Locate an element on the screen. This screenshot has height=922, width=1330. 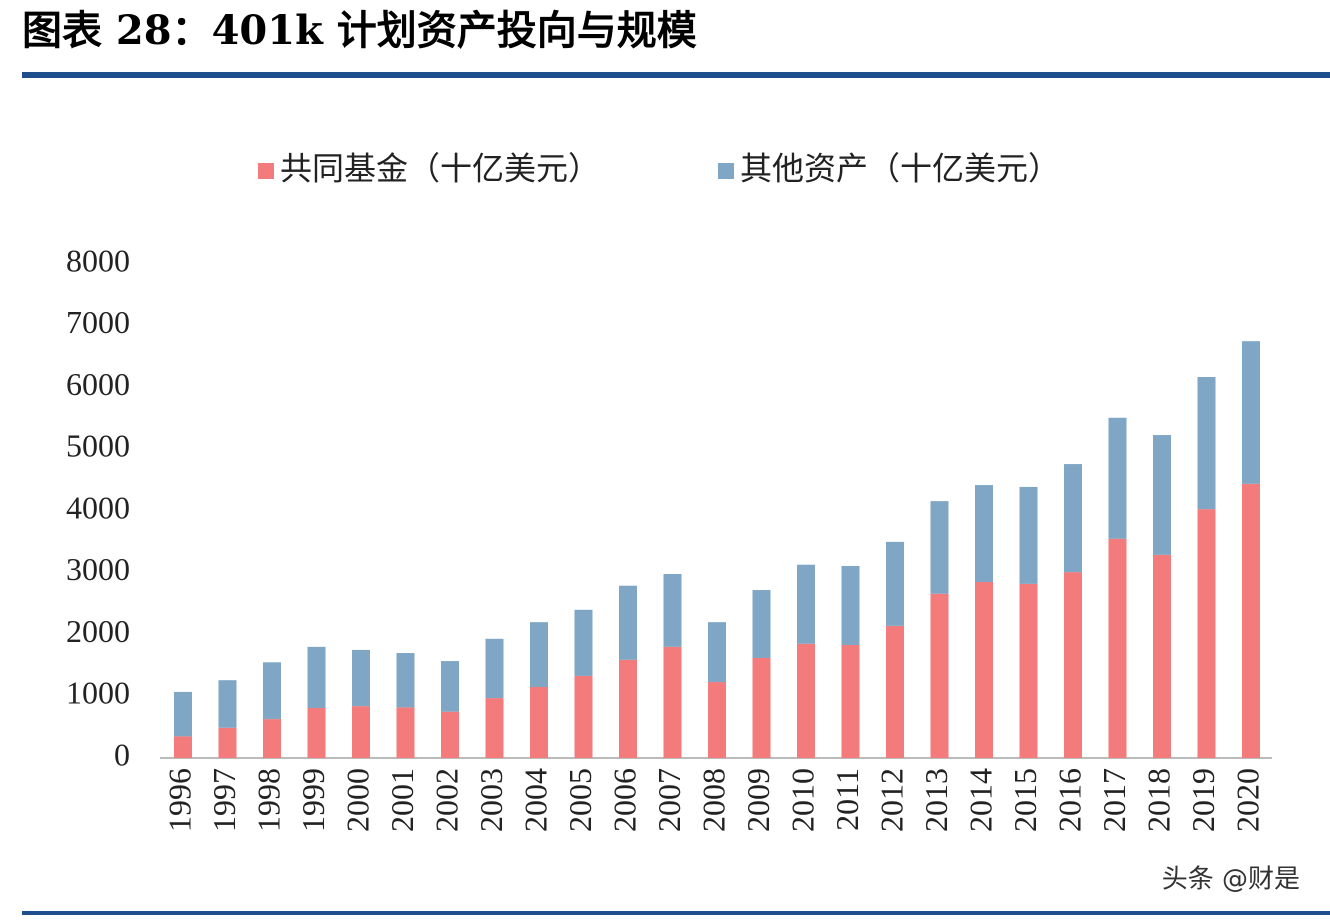
x-tick-label: 2014 is located at coordinates (980, 800).